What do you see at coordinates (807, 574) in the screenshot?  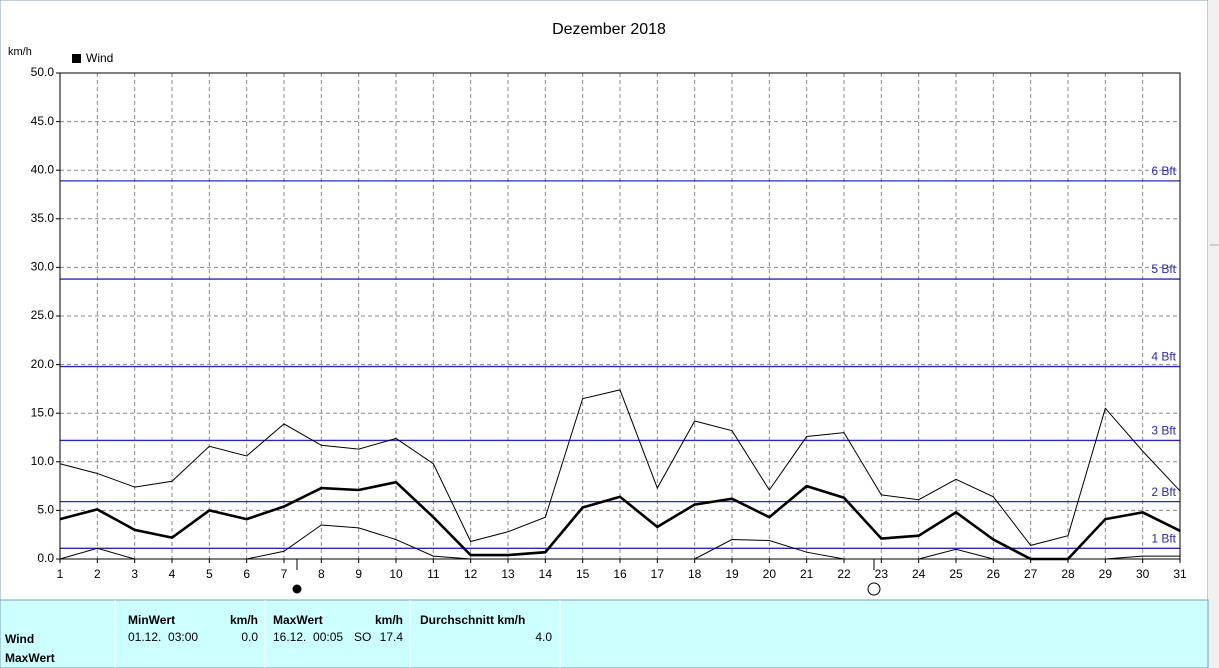 I see `x-tick-label: 21` at bounding box center [807, 574].